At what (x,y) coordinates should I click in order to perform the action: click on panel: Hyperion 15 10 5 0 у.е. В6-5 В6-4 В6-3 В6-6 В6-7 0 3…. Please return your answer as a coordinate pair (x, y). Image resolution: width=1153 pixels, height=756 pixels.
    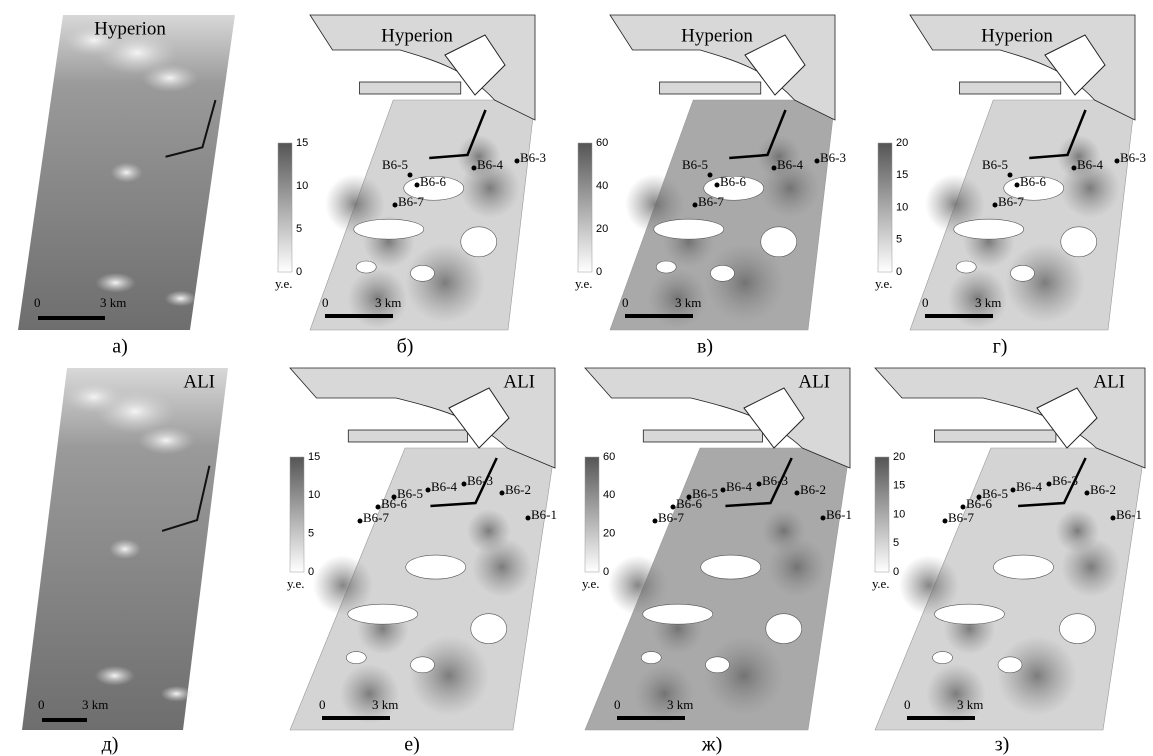
    Looking at the image, I should click on (410, 186).